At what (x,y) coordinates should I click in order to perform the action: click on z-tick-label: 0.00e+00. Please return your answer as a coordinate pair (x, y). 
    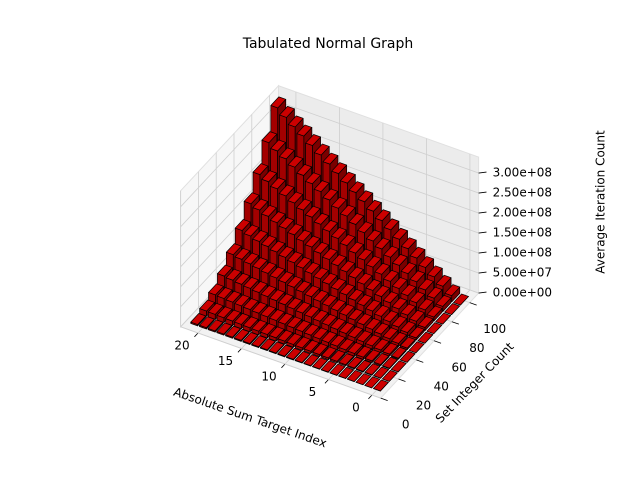
    Looking at the image, I should click on (522, 293).